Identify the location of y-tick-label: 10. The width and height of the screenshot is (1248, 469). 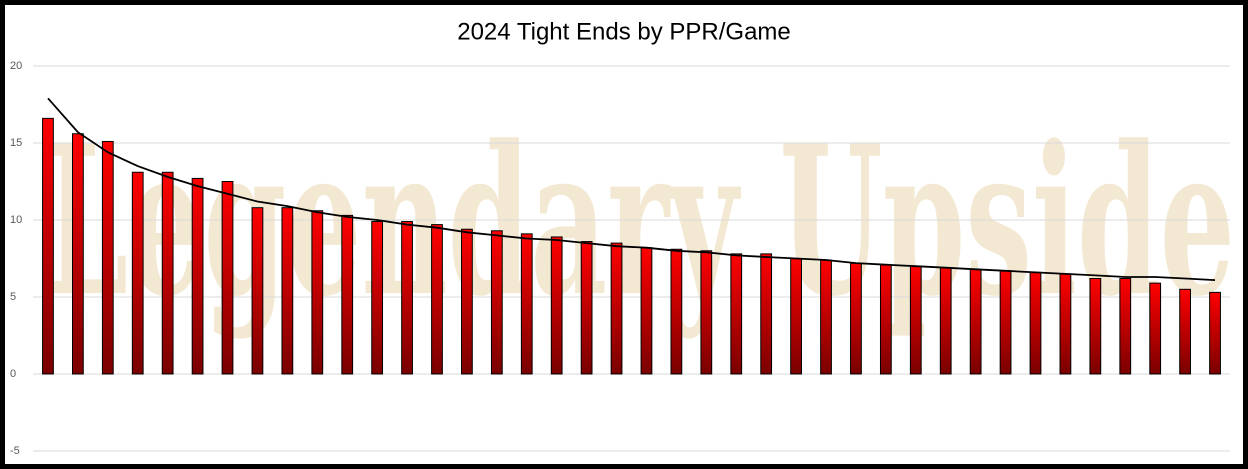
(16, 220).